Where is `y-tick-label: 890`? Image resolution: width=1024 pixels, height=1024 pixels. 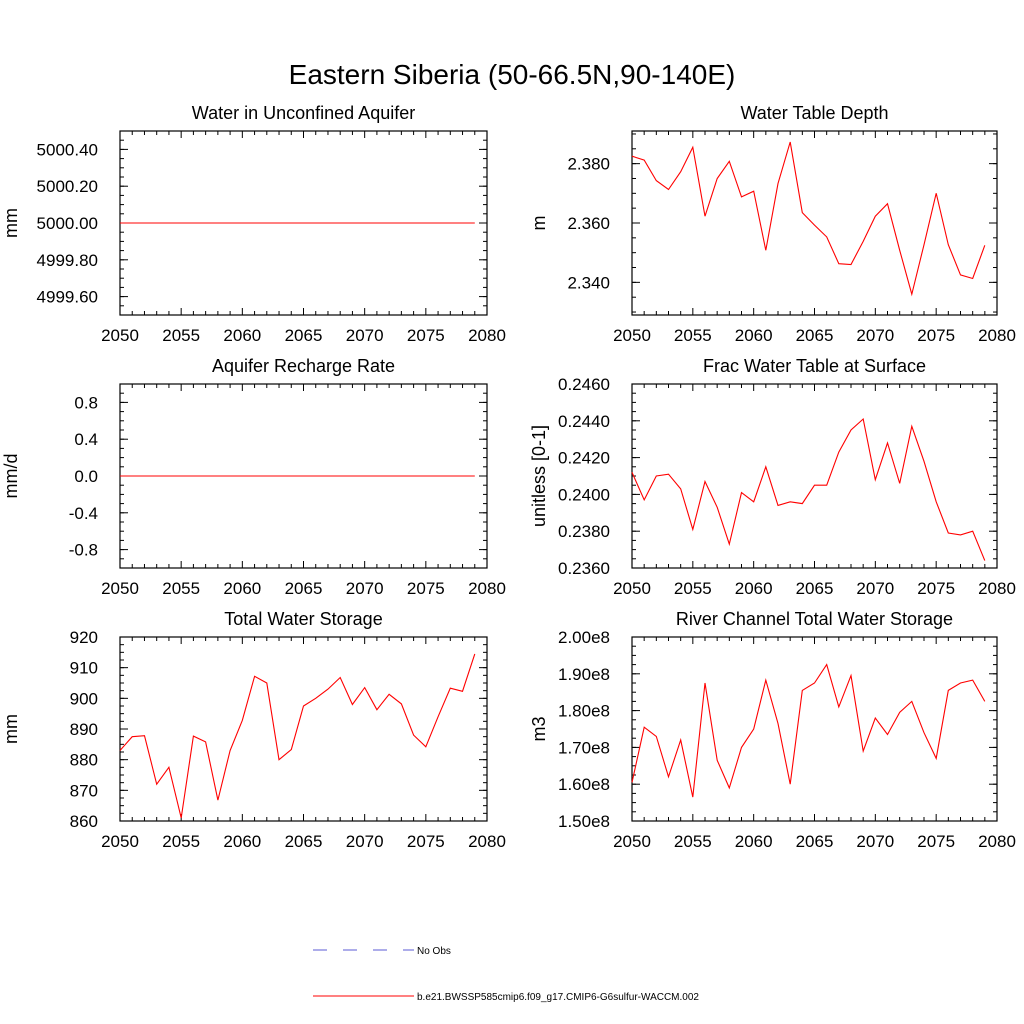 y-tick-label: 890 is located at coordinates (84, 729).